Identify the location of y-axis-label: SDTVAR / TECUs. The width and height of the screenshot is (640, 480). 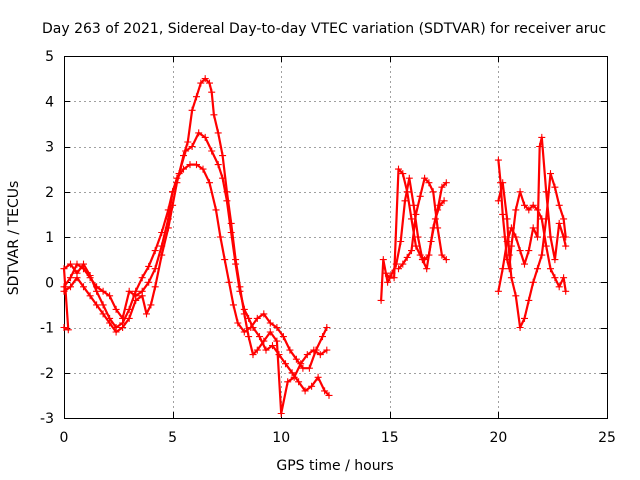
(14, 238).